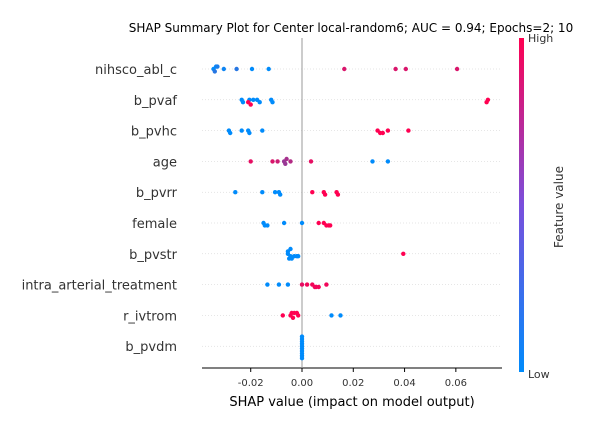 The image size is (595, 429). What do you see at coordinates (539, 374) in the screenshot?
I see `colorbar-low-label: Low` at bounding box center [539, 374].